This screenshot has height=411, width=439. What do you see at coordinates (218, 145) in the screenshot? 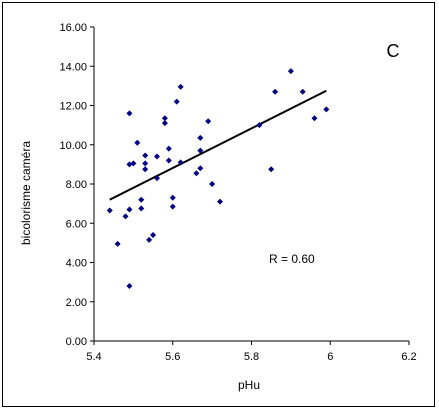
I see `trend-line` at bounding box center [218, 145].